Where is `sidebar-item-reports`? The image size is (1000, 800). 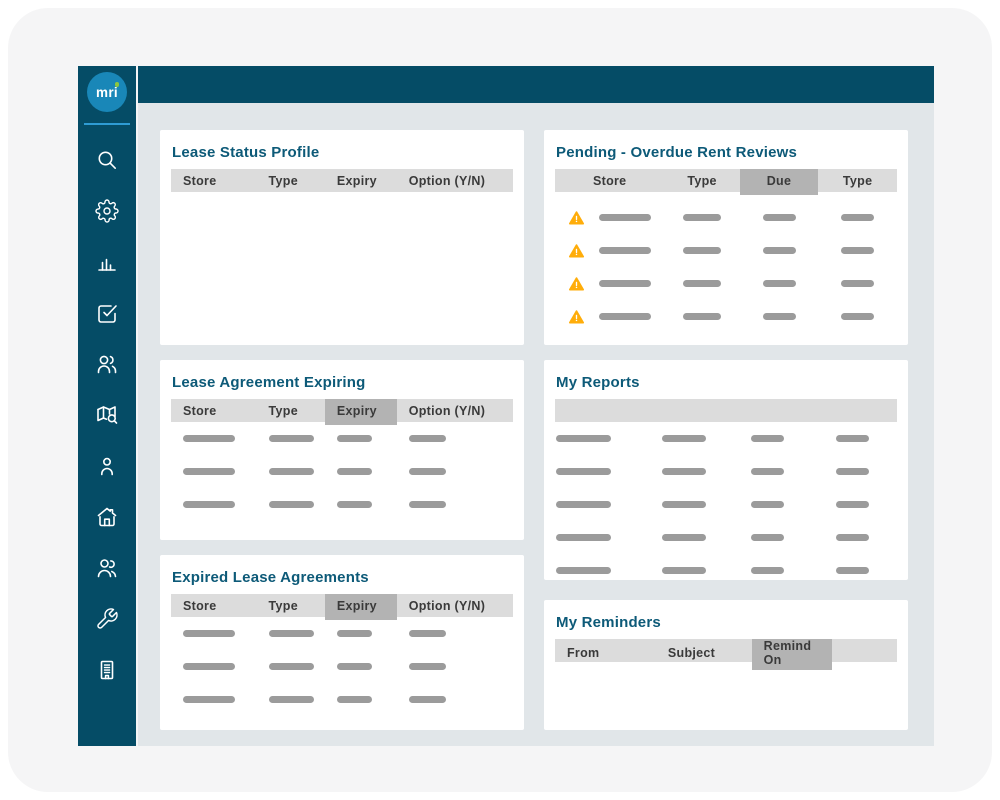 sidebar-item-reports is located at coordinates (107, 262).